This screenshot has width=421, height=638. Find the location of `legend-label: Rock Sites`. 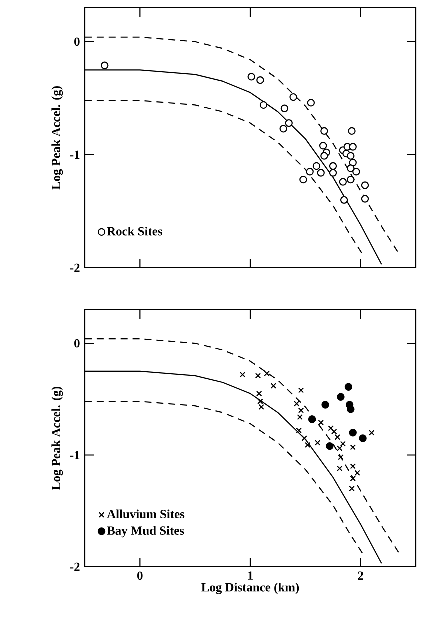

legend-label: Rock Sites is located at coordinates (134, 231).